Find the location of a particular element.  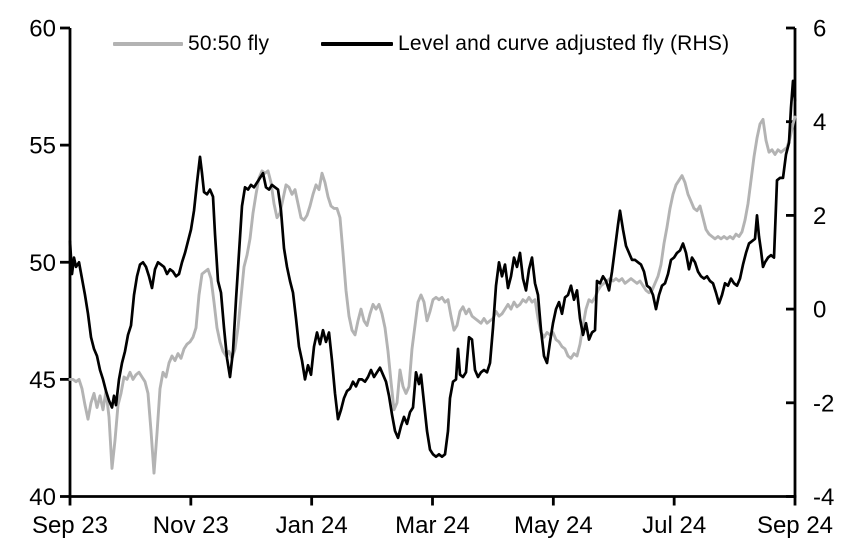

left-axis-tick-label: 45 is located at coordinates (42, 380).